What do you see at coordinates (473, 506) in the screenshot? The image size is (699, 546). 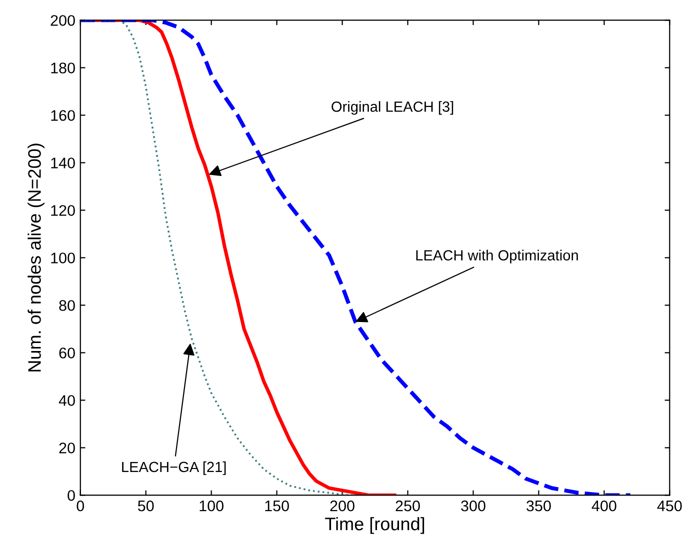 I see `x-tick-label: 300` at bounding box center [473, 506].